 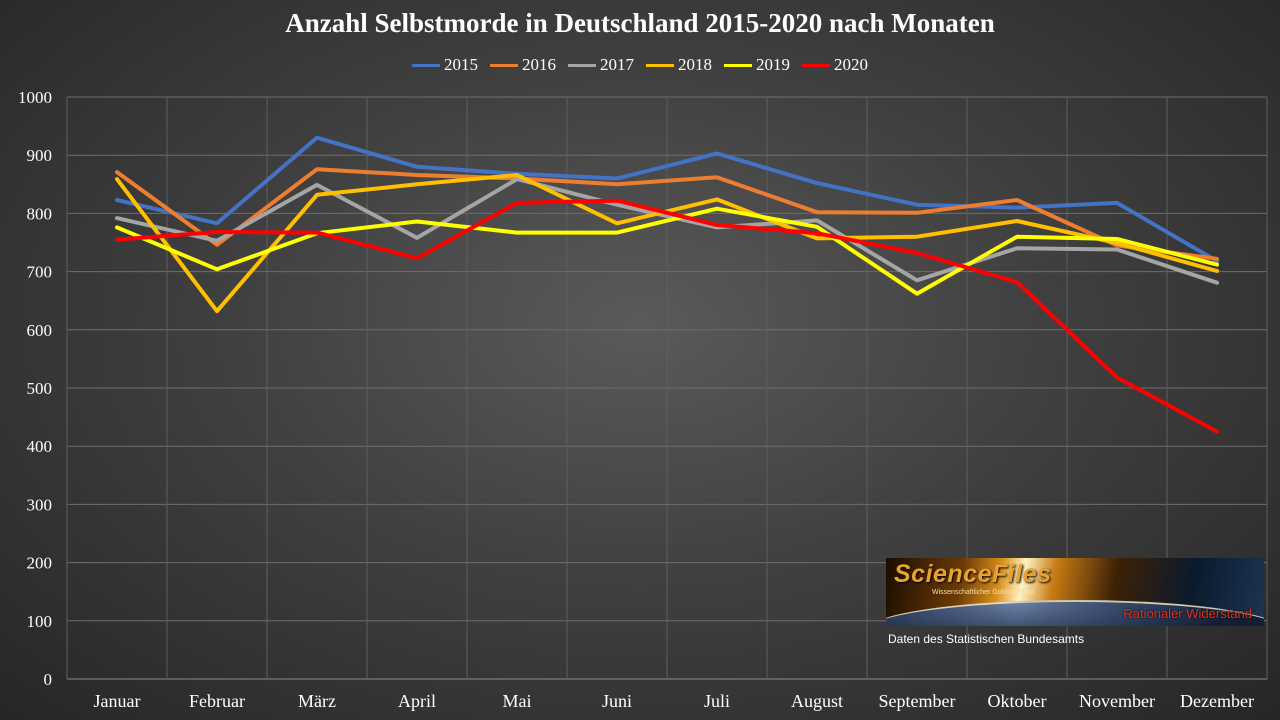 What do you see at coordinates (983, 592) in the screenshot?
I see `logo-tagline: Wissenschaftlicher Goldstandard` at bounding box center [983, 592].